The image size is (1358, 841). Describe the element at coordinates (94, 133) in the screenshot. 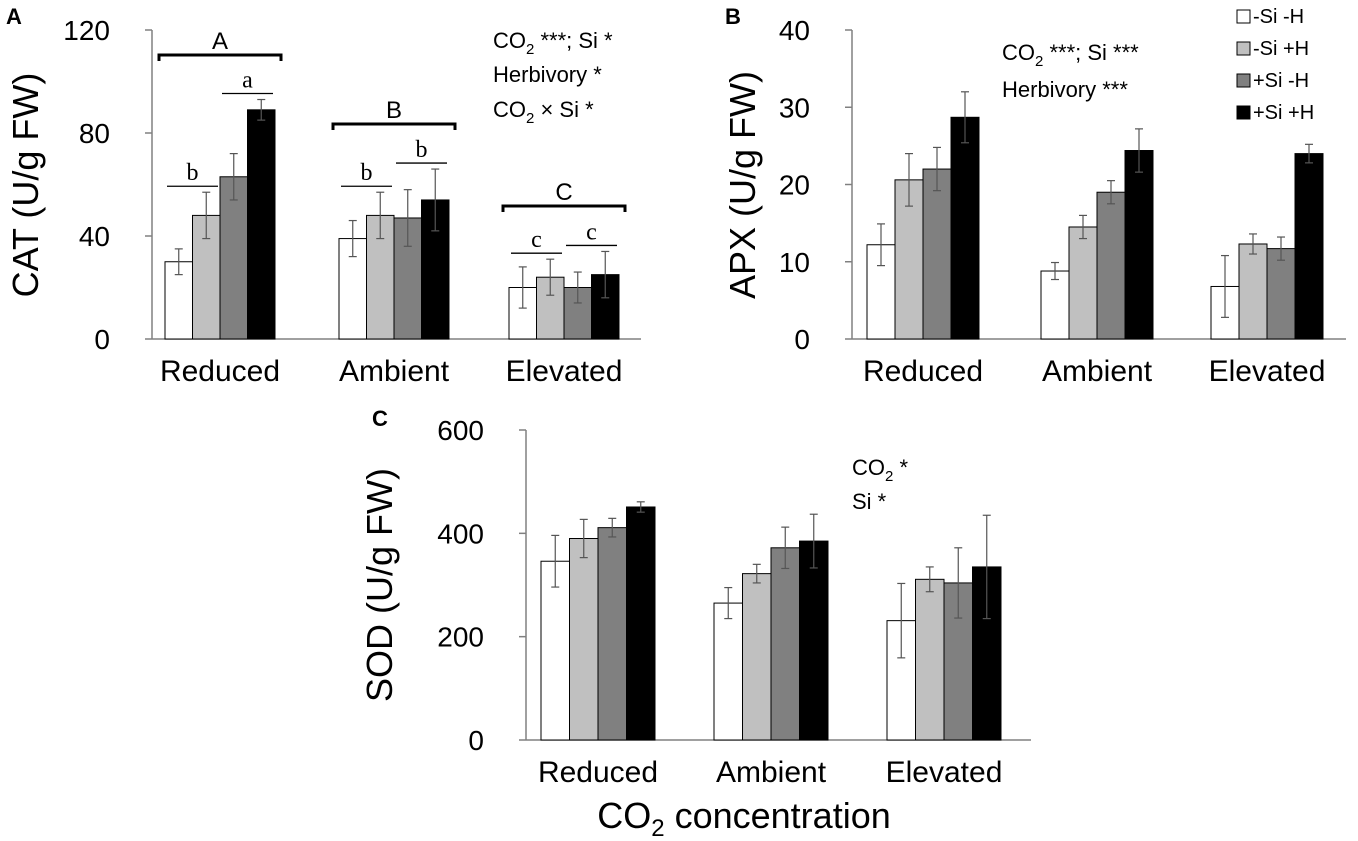

I see `y-tick-label: 80` at that location.